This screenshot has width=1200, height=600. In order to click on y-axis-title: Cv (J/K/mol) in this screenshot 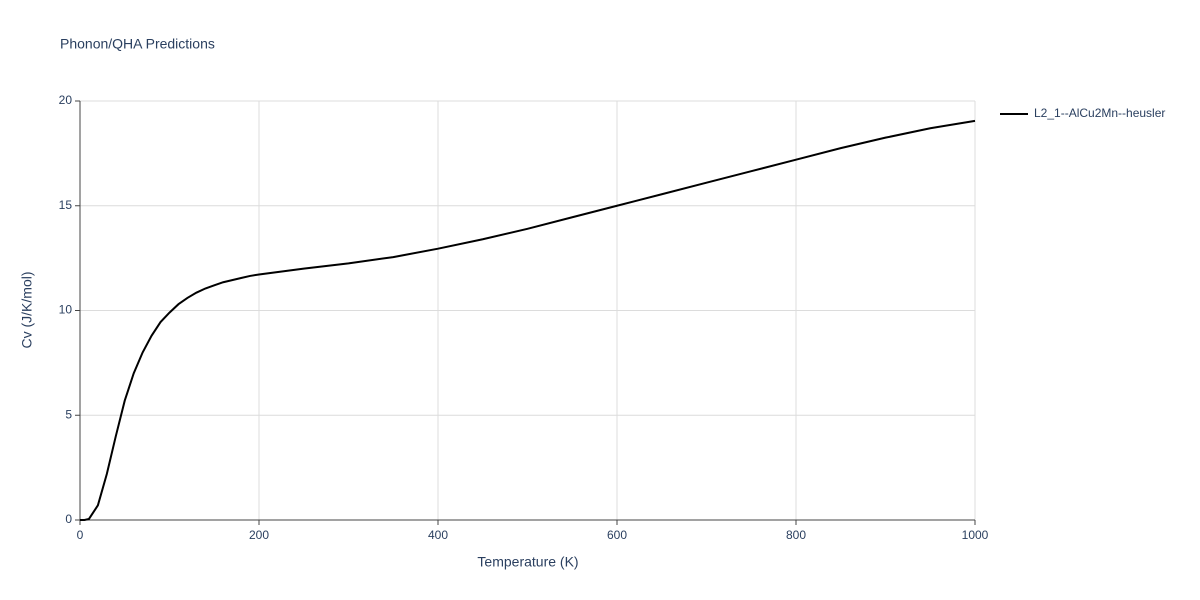, I will do `click(27, 310)`.